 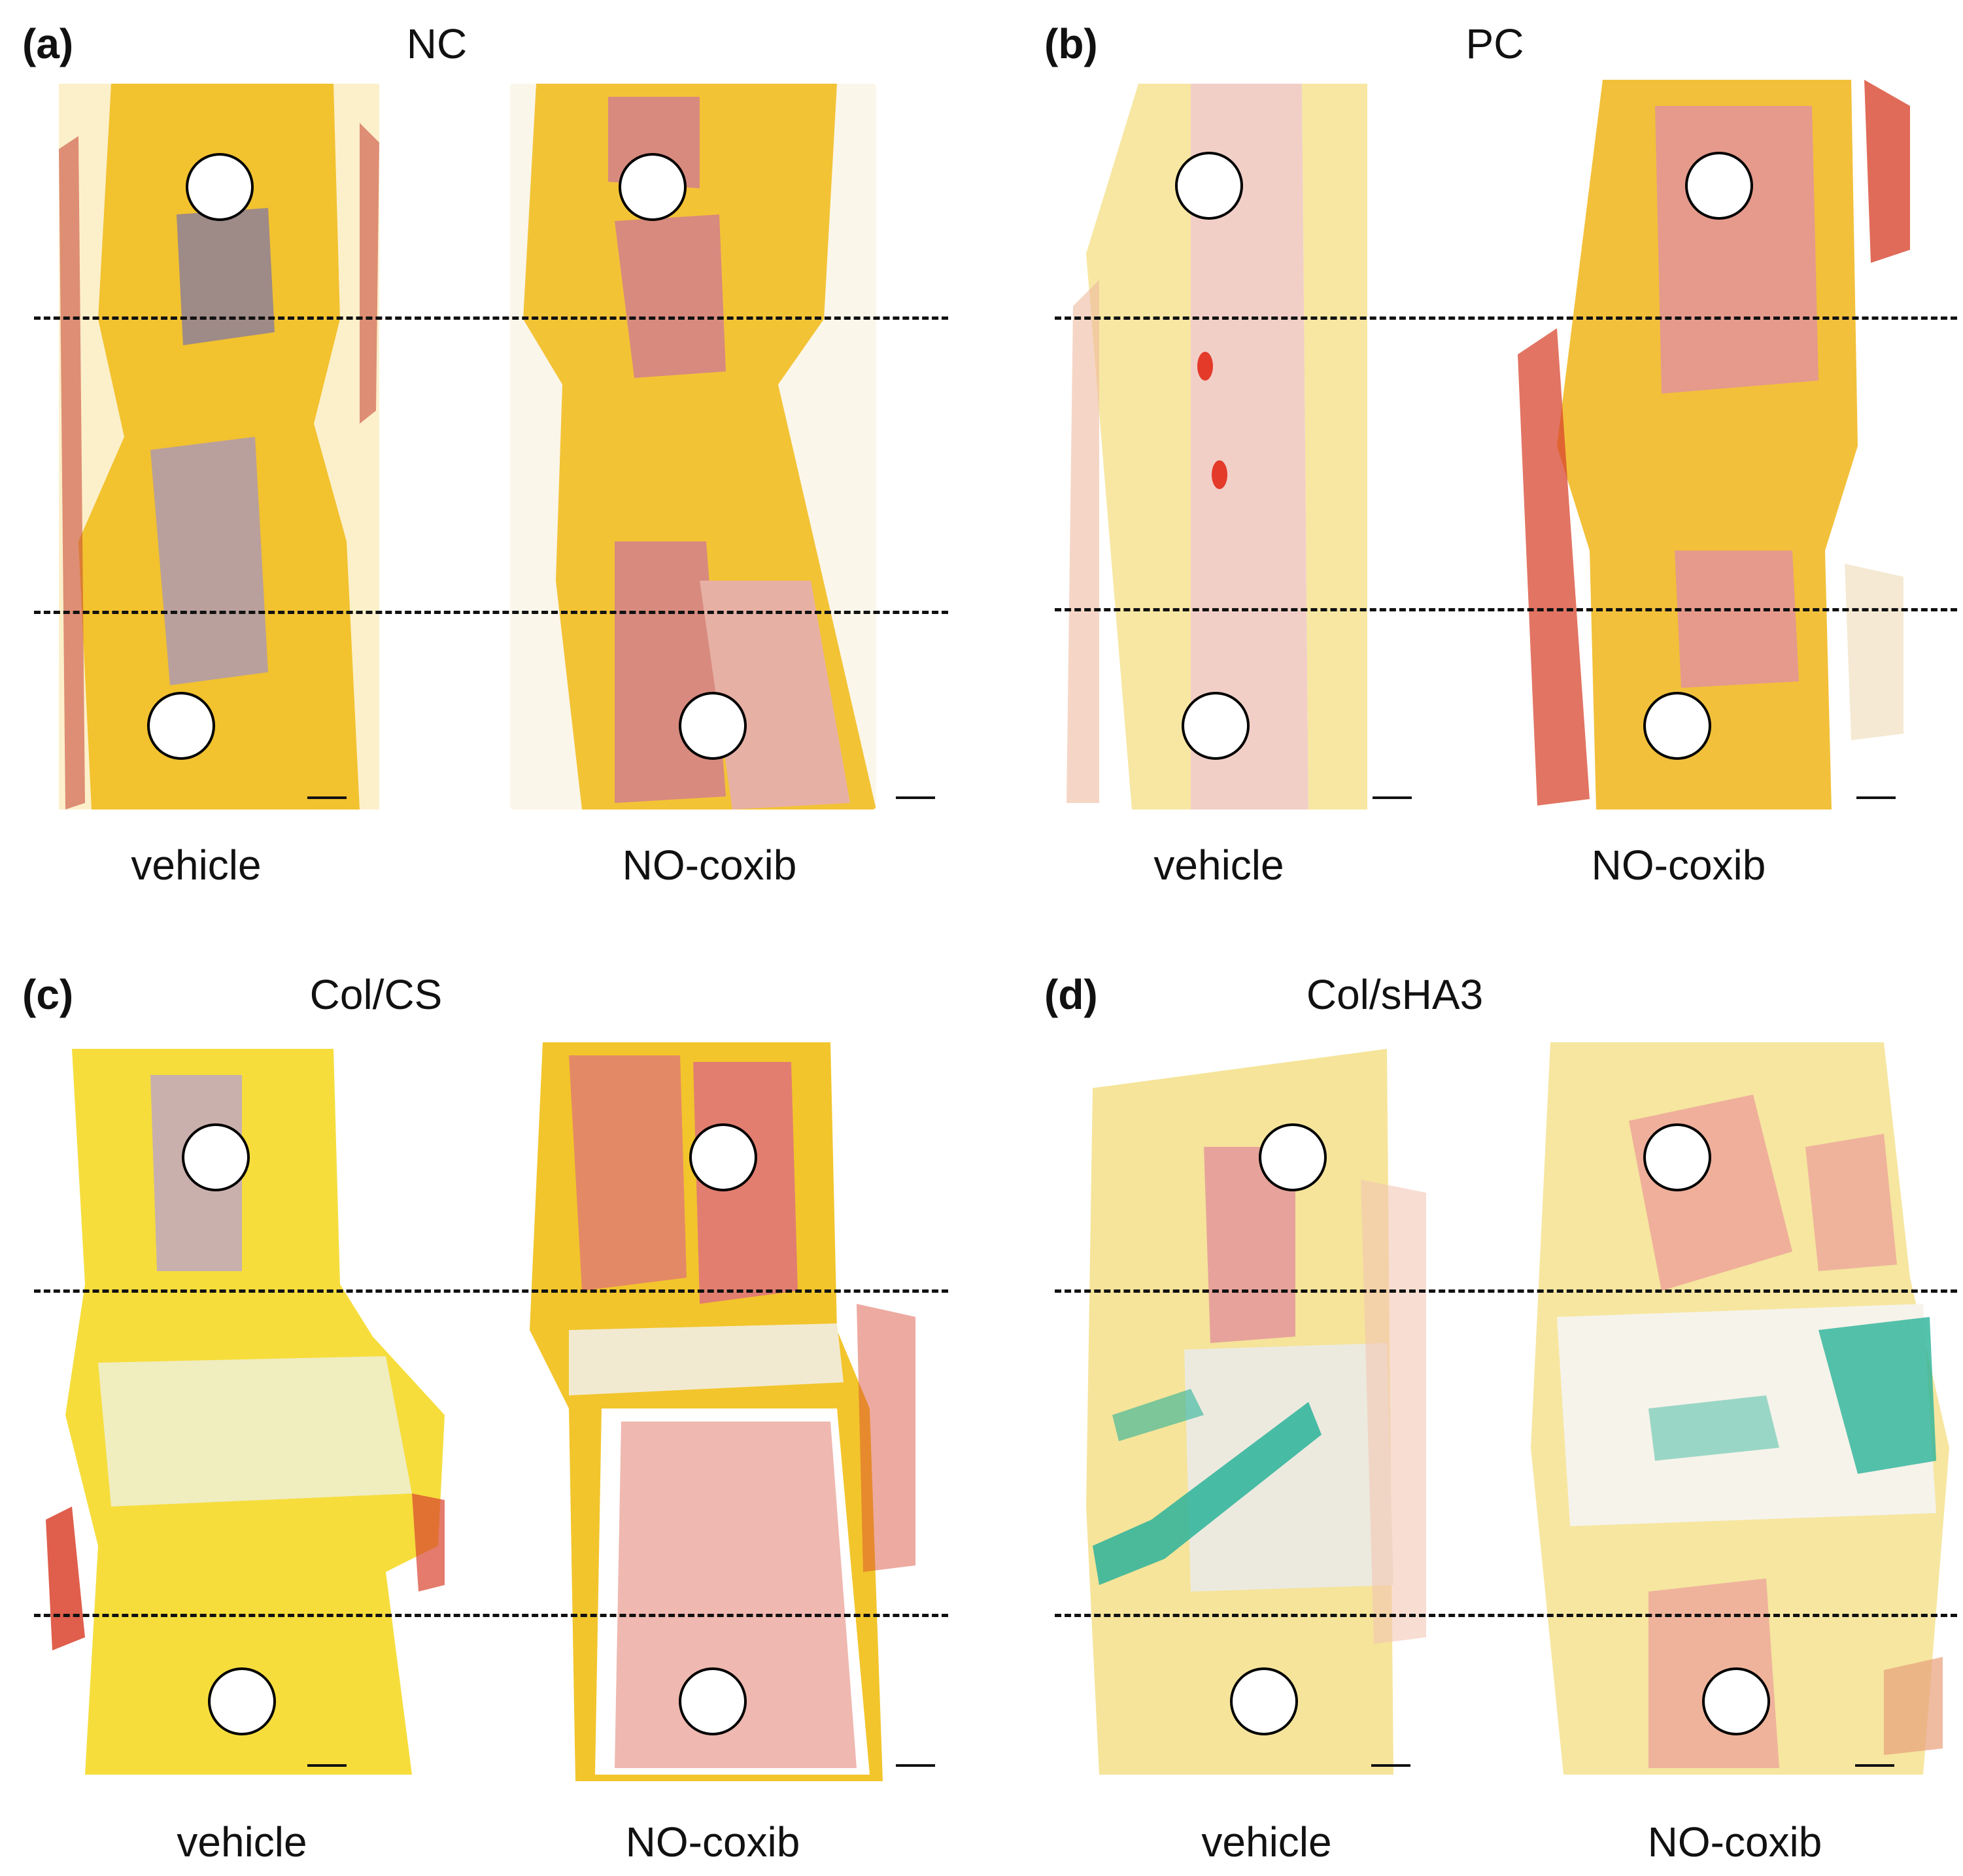 I want to click on panel-title: Col/sHA3, so click(x=1395, y=995).